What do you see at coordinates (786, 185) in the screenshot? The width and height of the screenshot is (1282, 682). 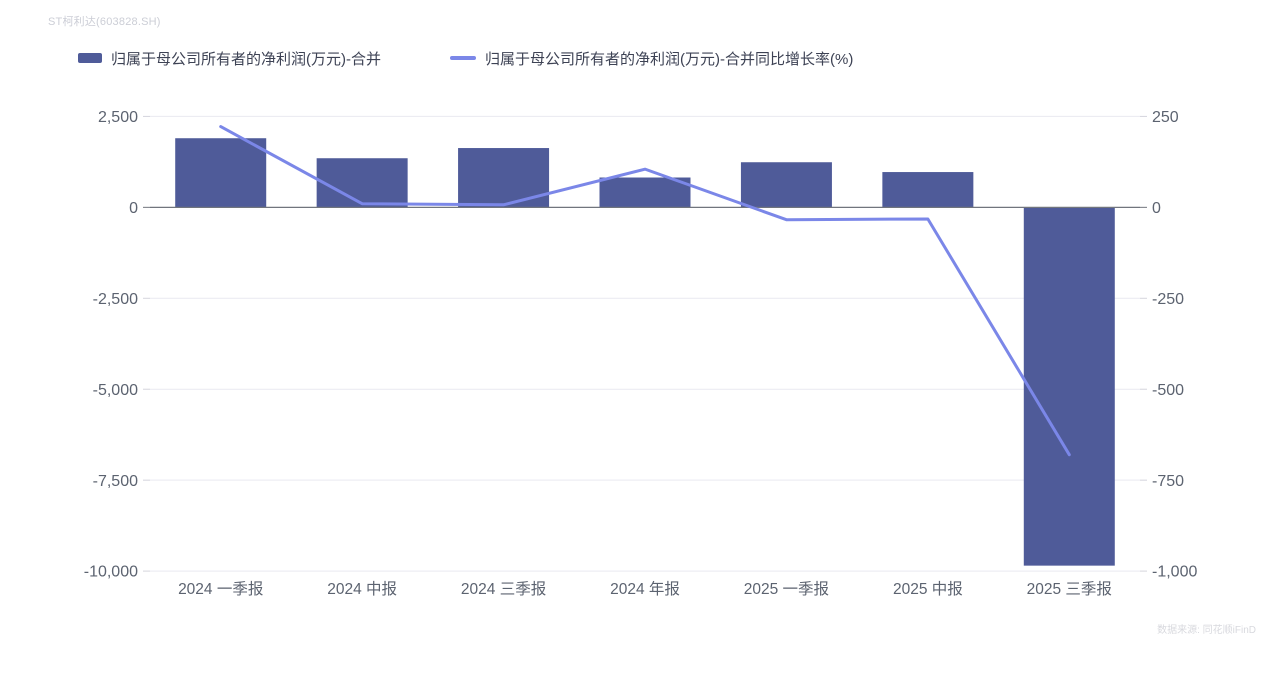 I see `bar-2025 一季报` at bounding box center [786, 185].